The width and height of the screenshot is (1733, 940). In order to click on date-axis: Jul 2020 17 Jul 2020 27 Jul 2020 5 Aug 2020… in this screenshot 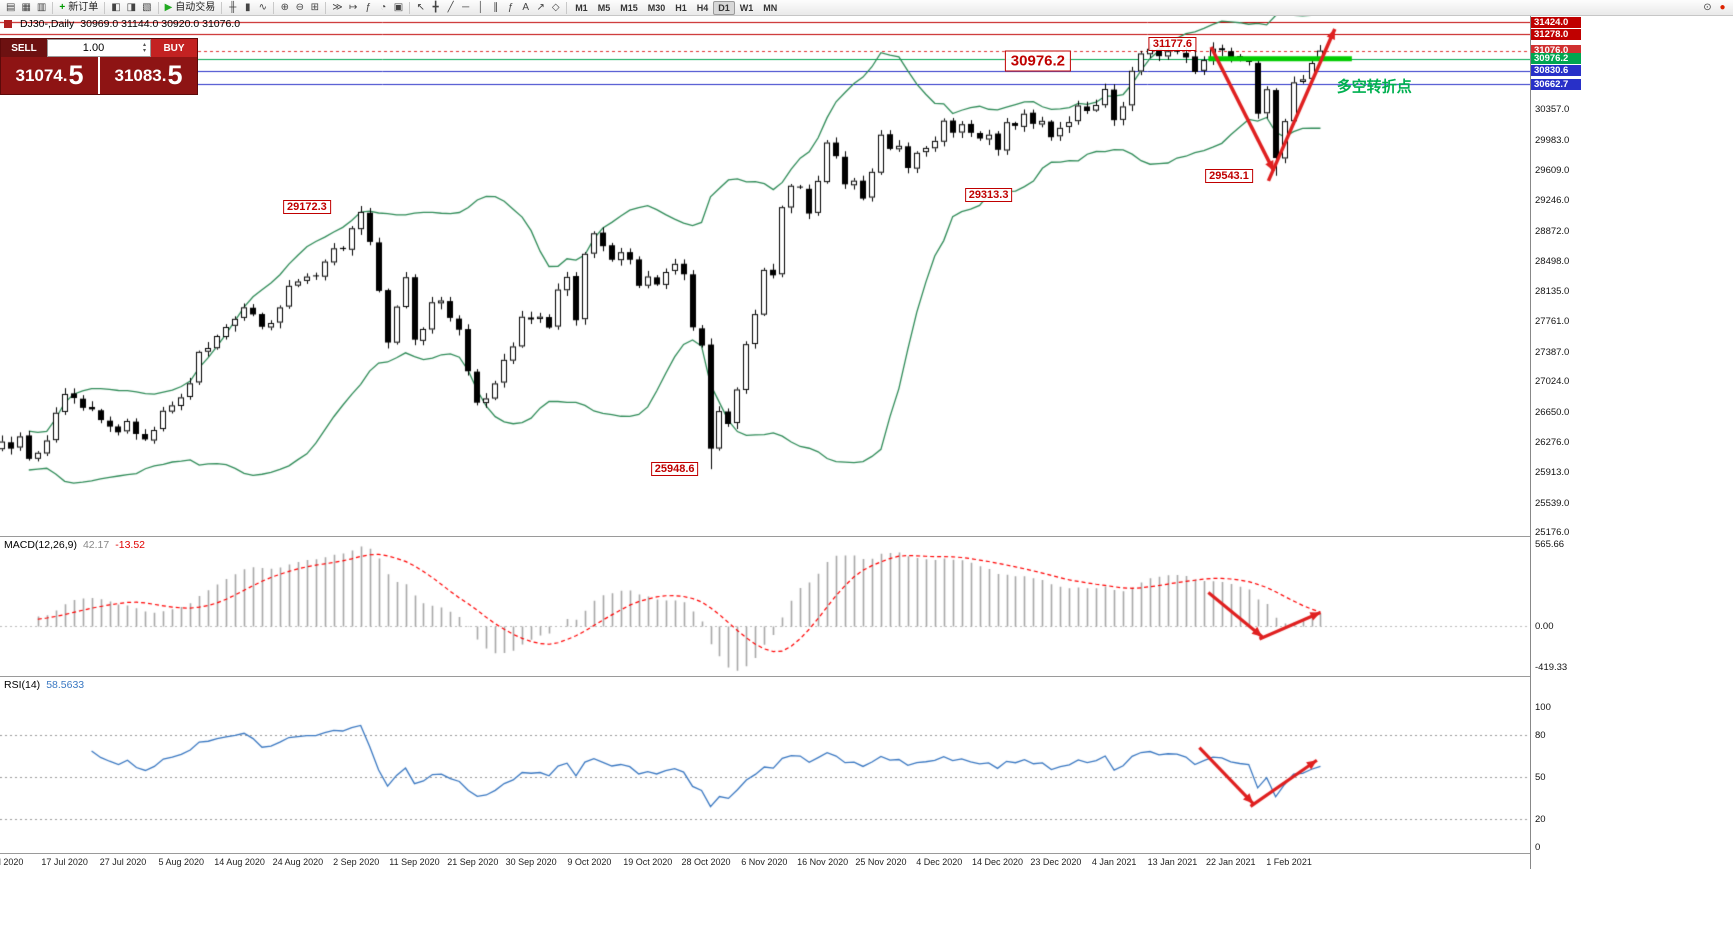, I will do `click(790, 861)`.